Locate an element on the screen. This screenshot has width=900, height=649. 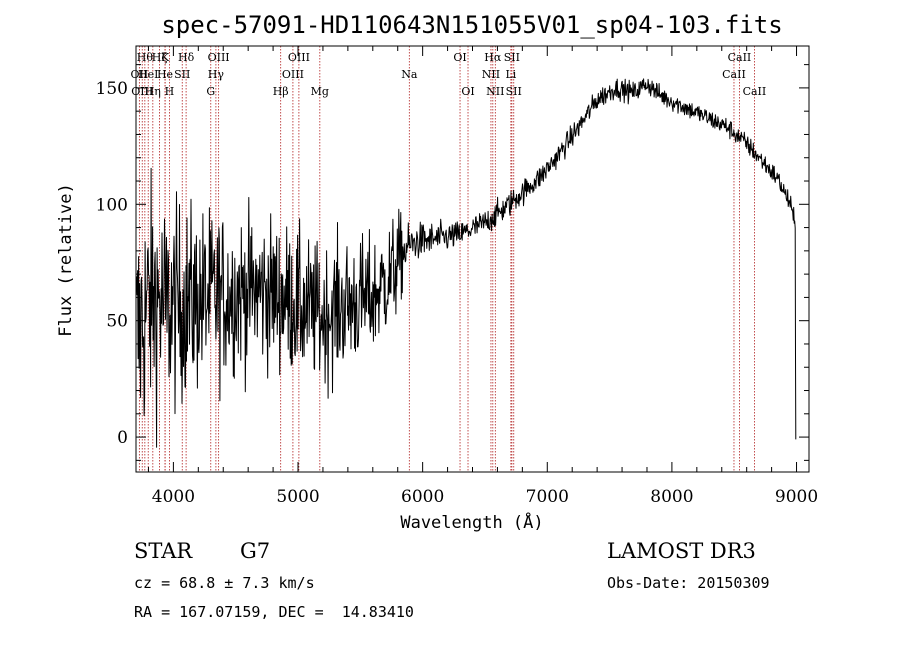
spectral-line-label: He is located at coordinates (165, 74).